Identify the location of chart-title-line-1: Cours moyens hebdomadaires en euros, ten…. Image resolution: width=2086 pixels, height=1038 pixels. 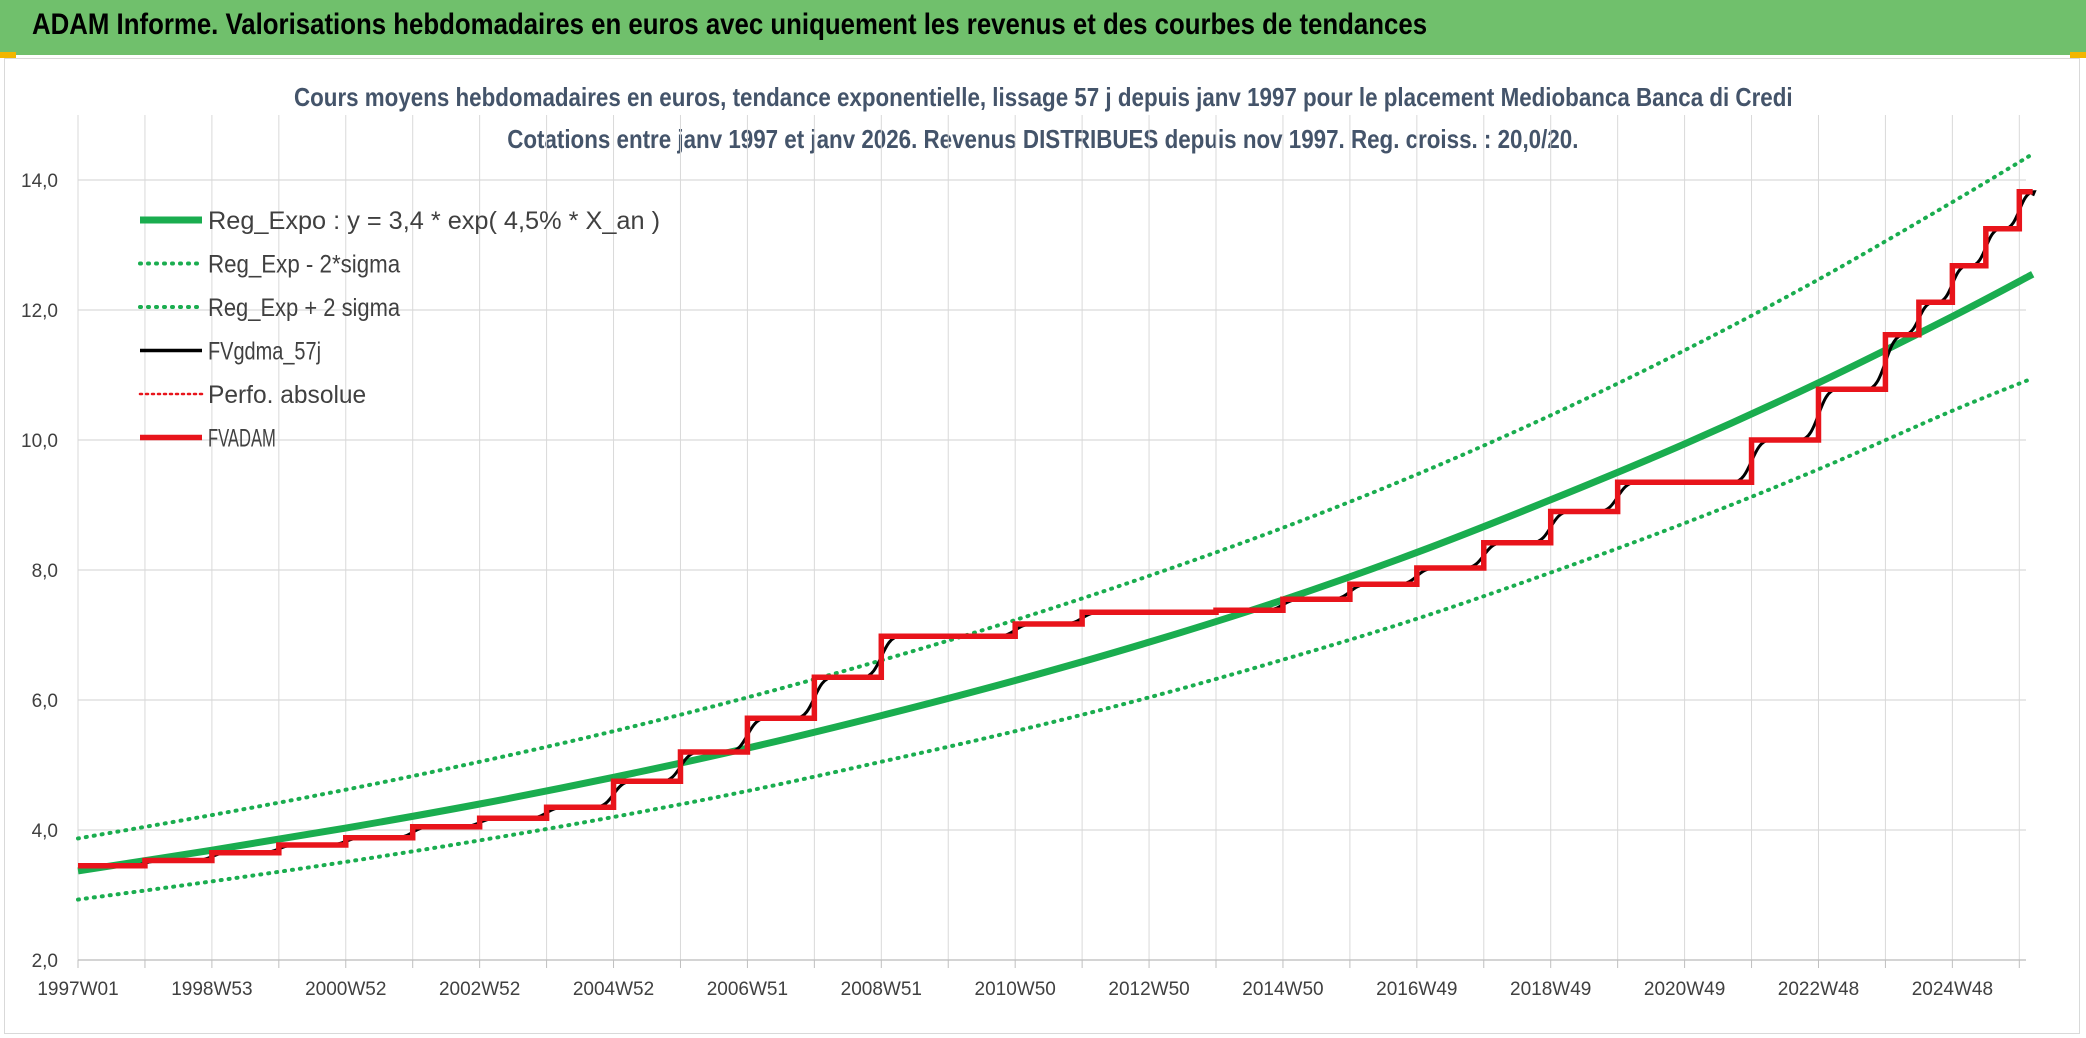
(1043, 97).